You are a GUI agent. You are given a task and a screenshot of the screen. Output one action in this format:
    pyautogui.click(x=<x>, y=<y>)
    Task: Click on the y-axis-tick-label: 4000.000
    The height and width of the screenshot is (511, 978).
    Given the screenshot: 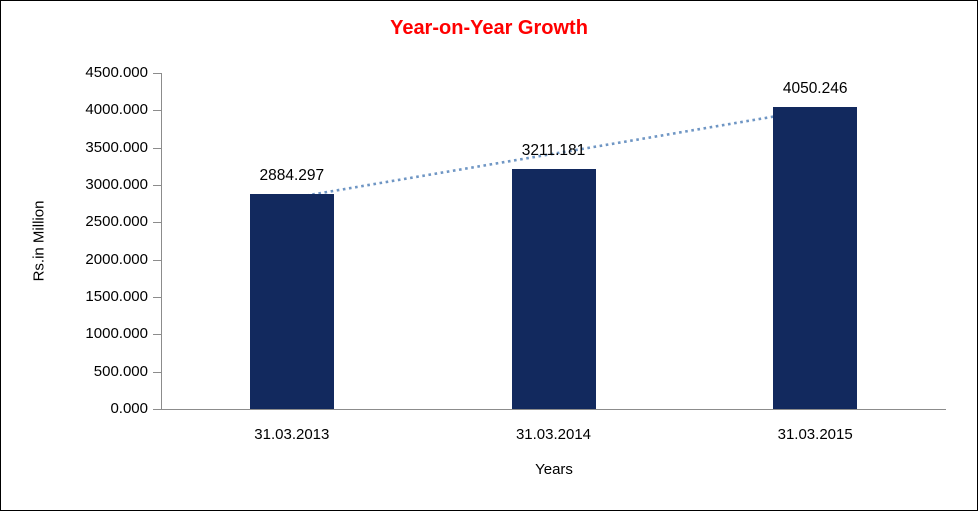 What is the action you would take?
    pyautogui.click(x=116, y=110)
    